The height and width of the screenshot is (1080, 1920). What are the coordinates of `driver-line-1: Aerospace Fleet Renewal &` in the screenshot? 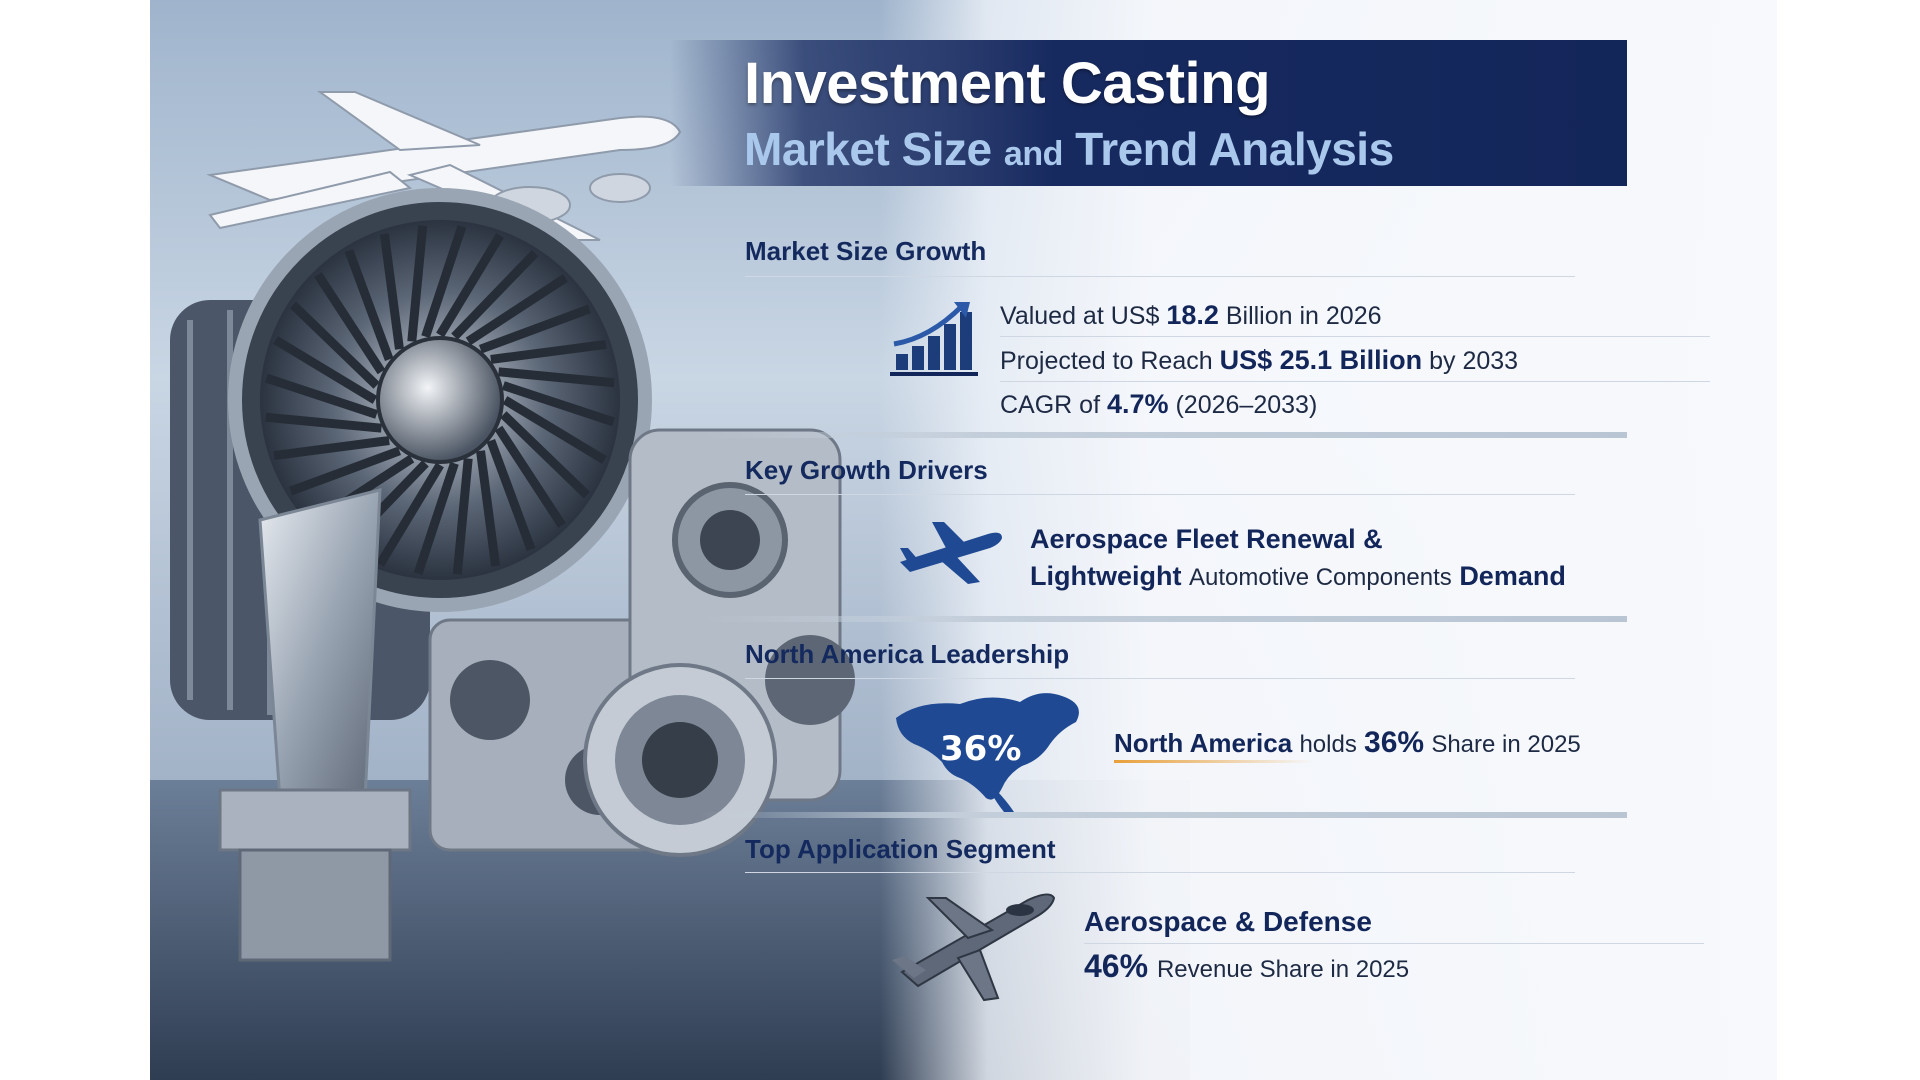 It's located at (1206, 539).